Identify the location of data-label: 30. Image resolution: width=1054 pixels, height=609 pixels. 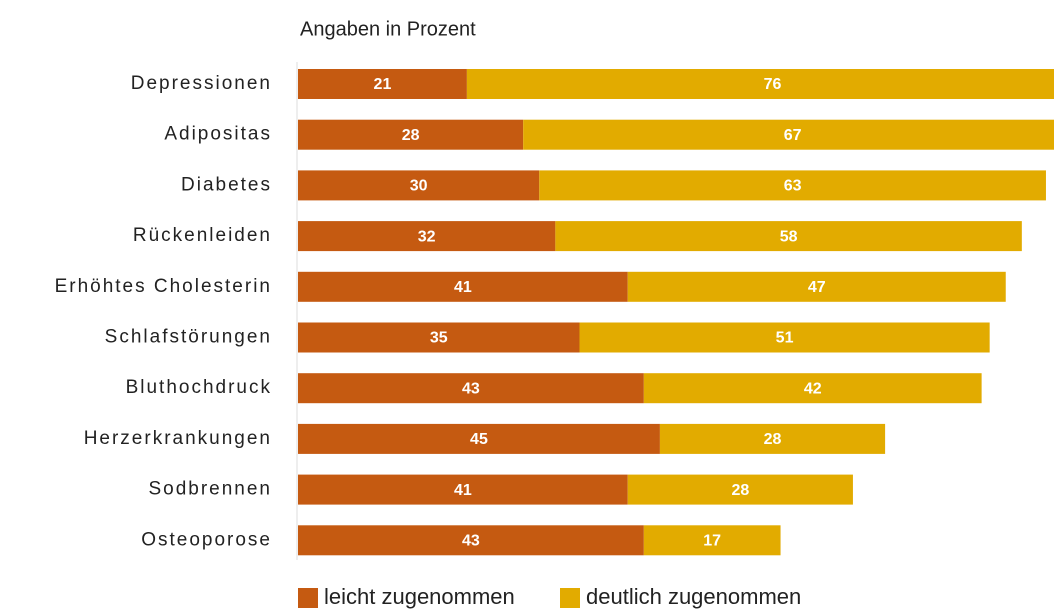
(419, 186).